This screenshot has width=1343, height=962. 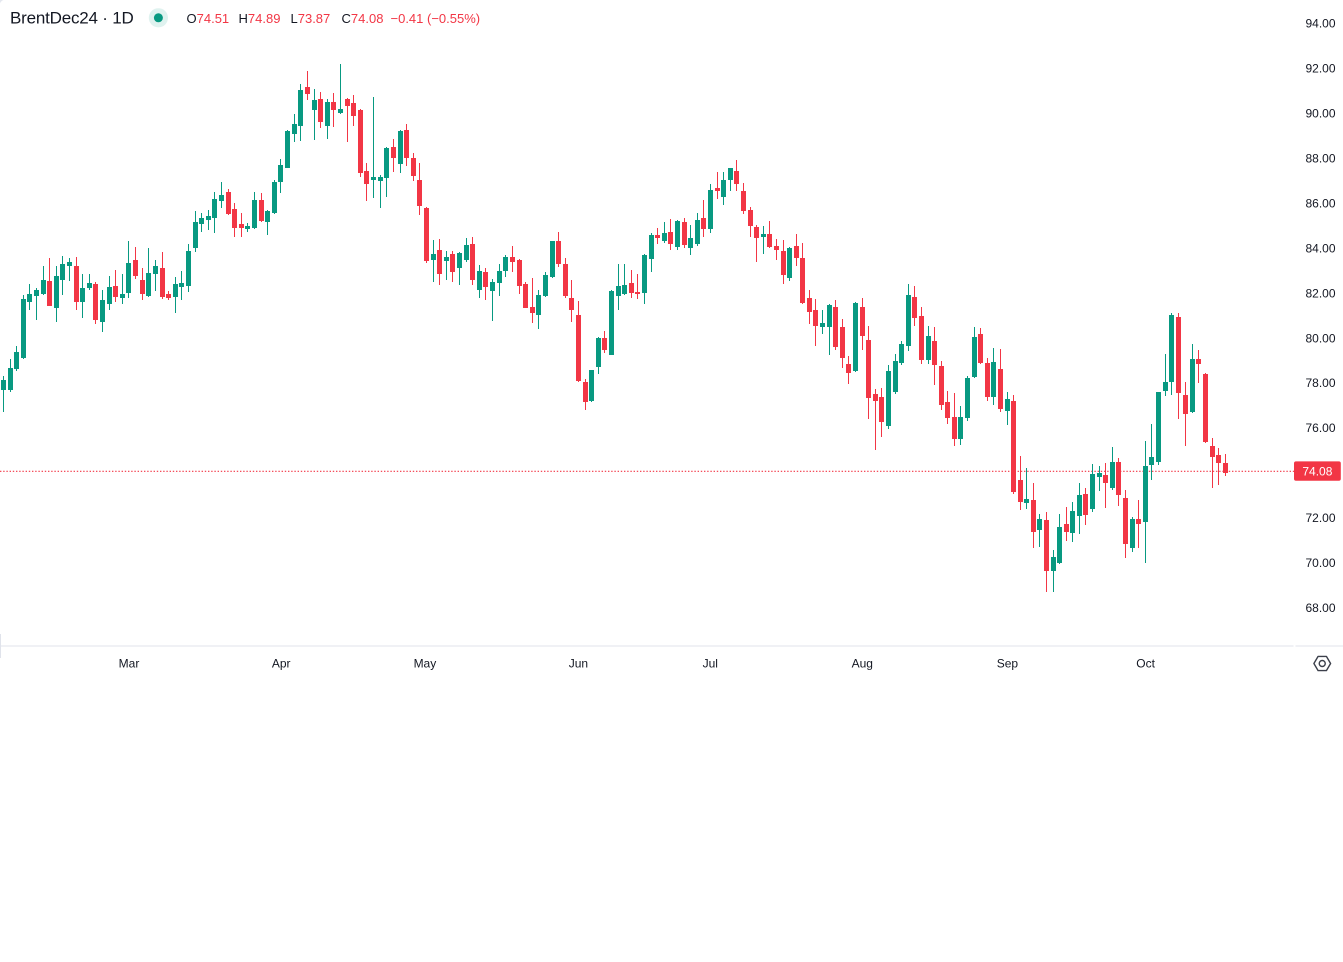 What do you see at coordinates (129, 663) in the screenshot?
I see `svg-text: Mar` at bounding box center [129, 663].